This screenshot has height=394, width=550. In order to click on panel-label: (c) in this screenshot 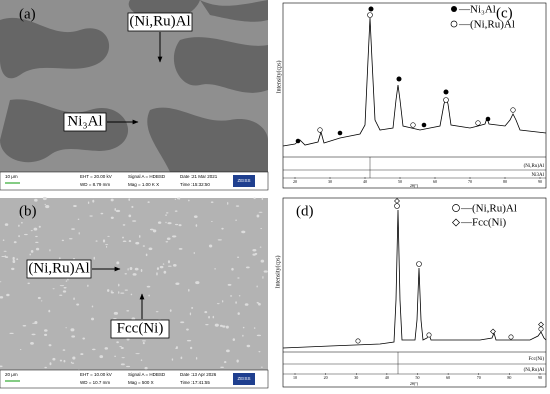, I will do `click(504, 13)`.